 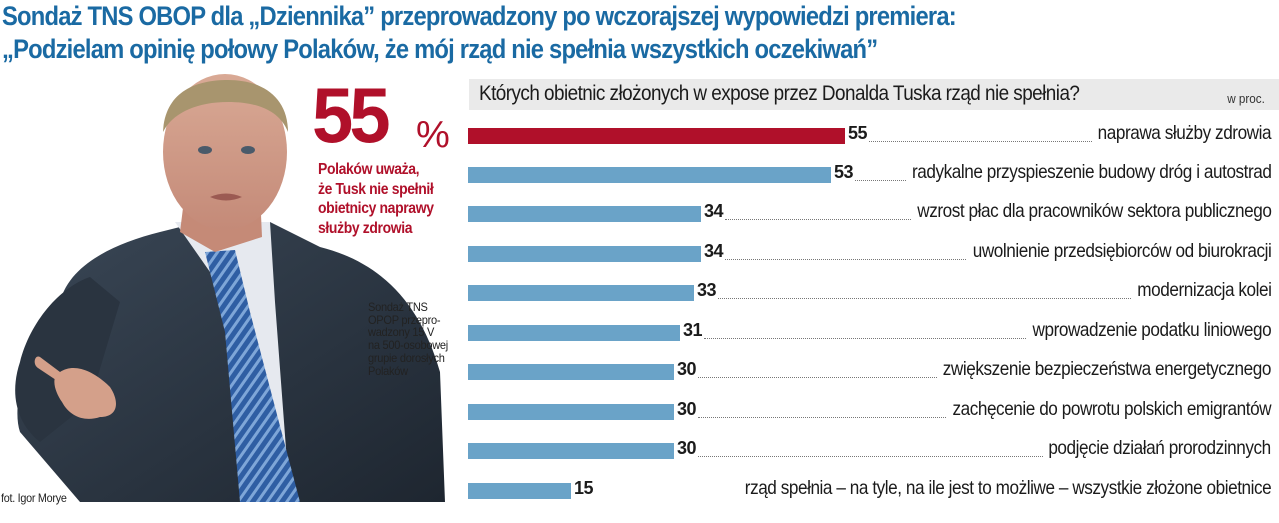 I want to click on highlight-value: 55, so click(x=351, y=115).